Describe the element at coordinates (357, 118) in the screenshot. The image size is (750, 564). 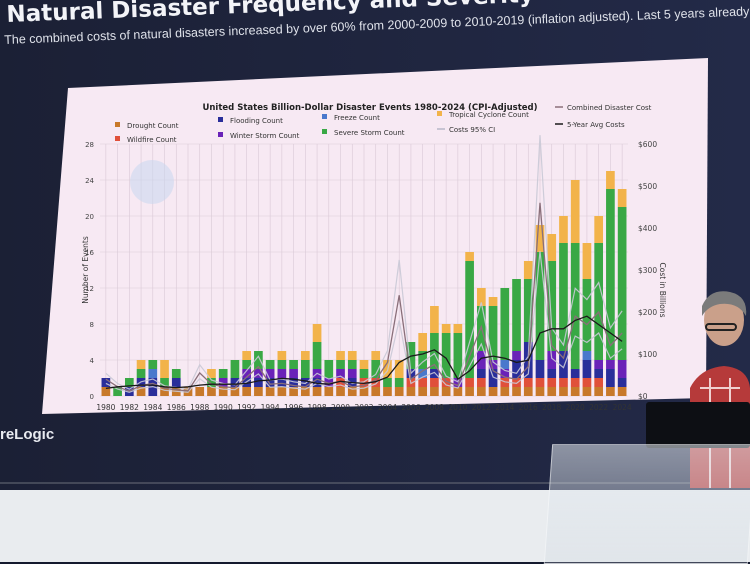
I see `legend-label: Freeze Count` at that location.